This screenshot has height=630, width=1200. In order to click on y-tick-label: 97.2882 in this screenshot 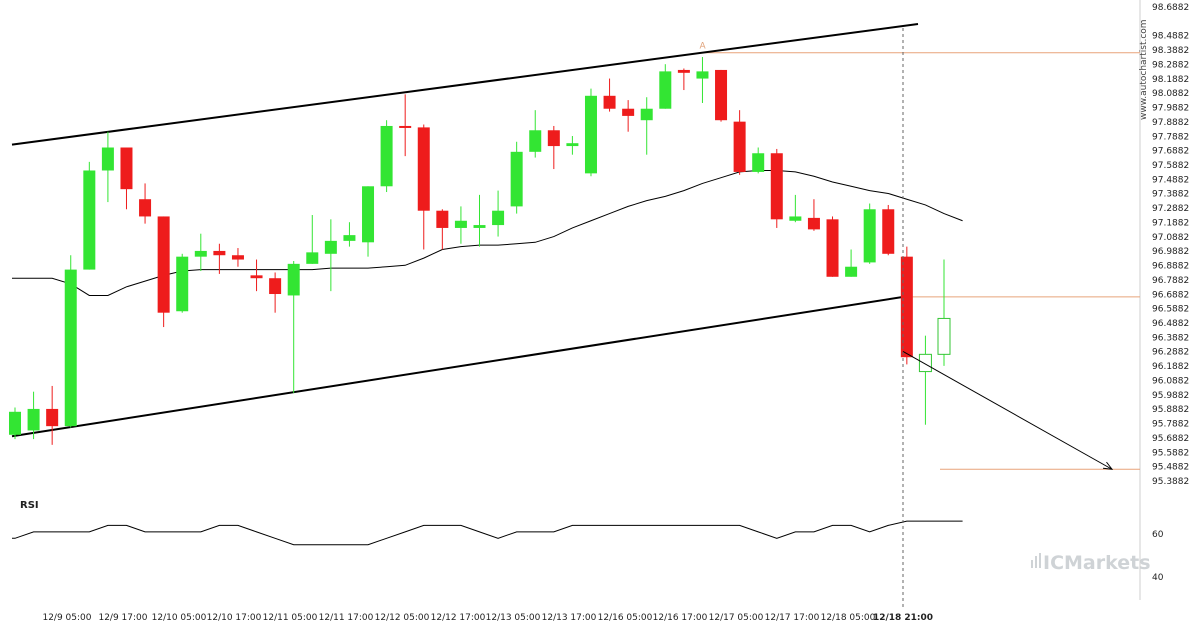, I will do `click(1170, 209)`.